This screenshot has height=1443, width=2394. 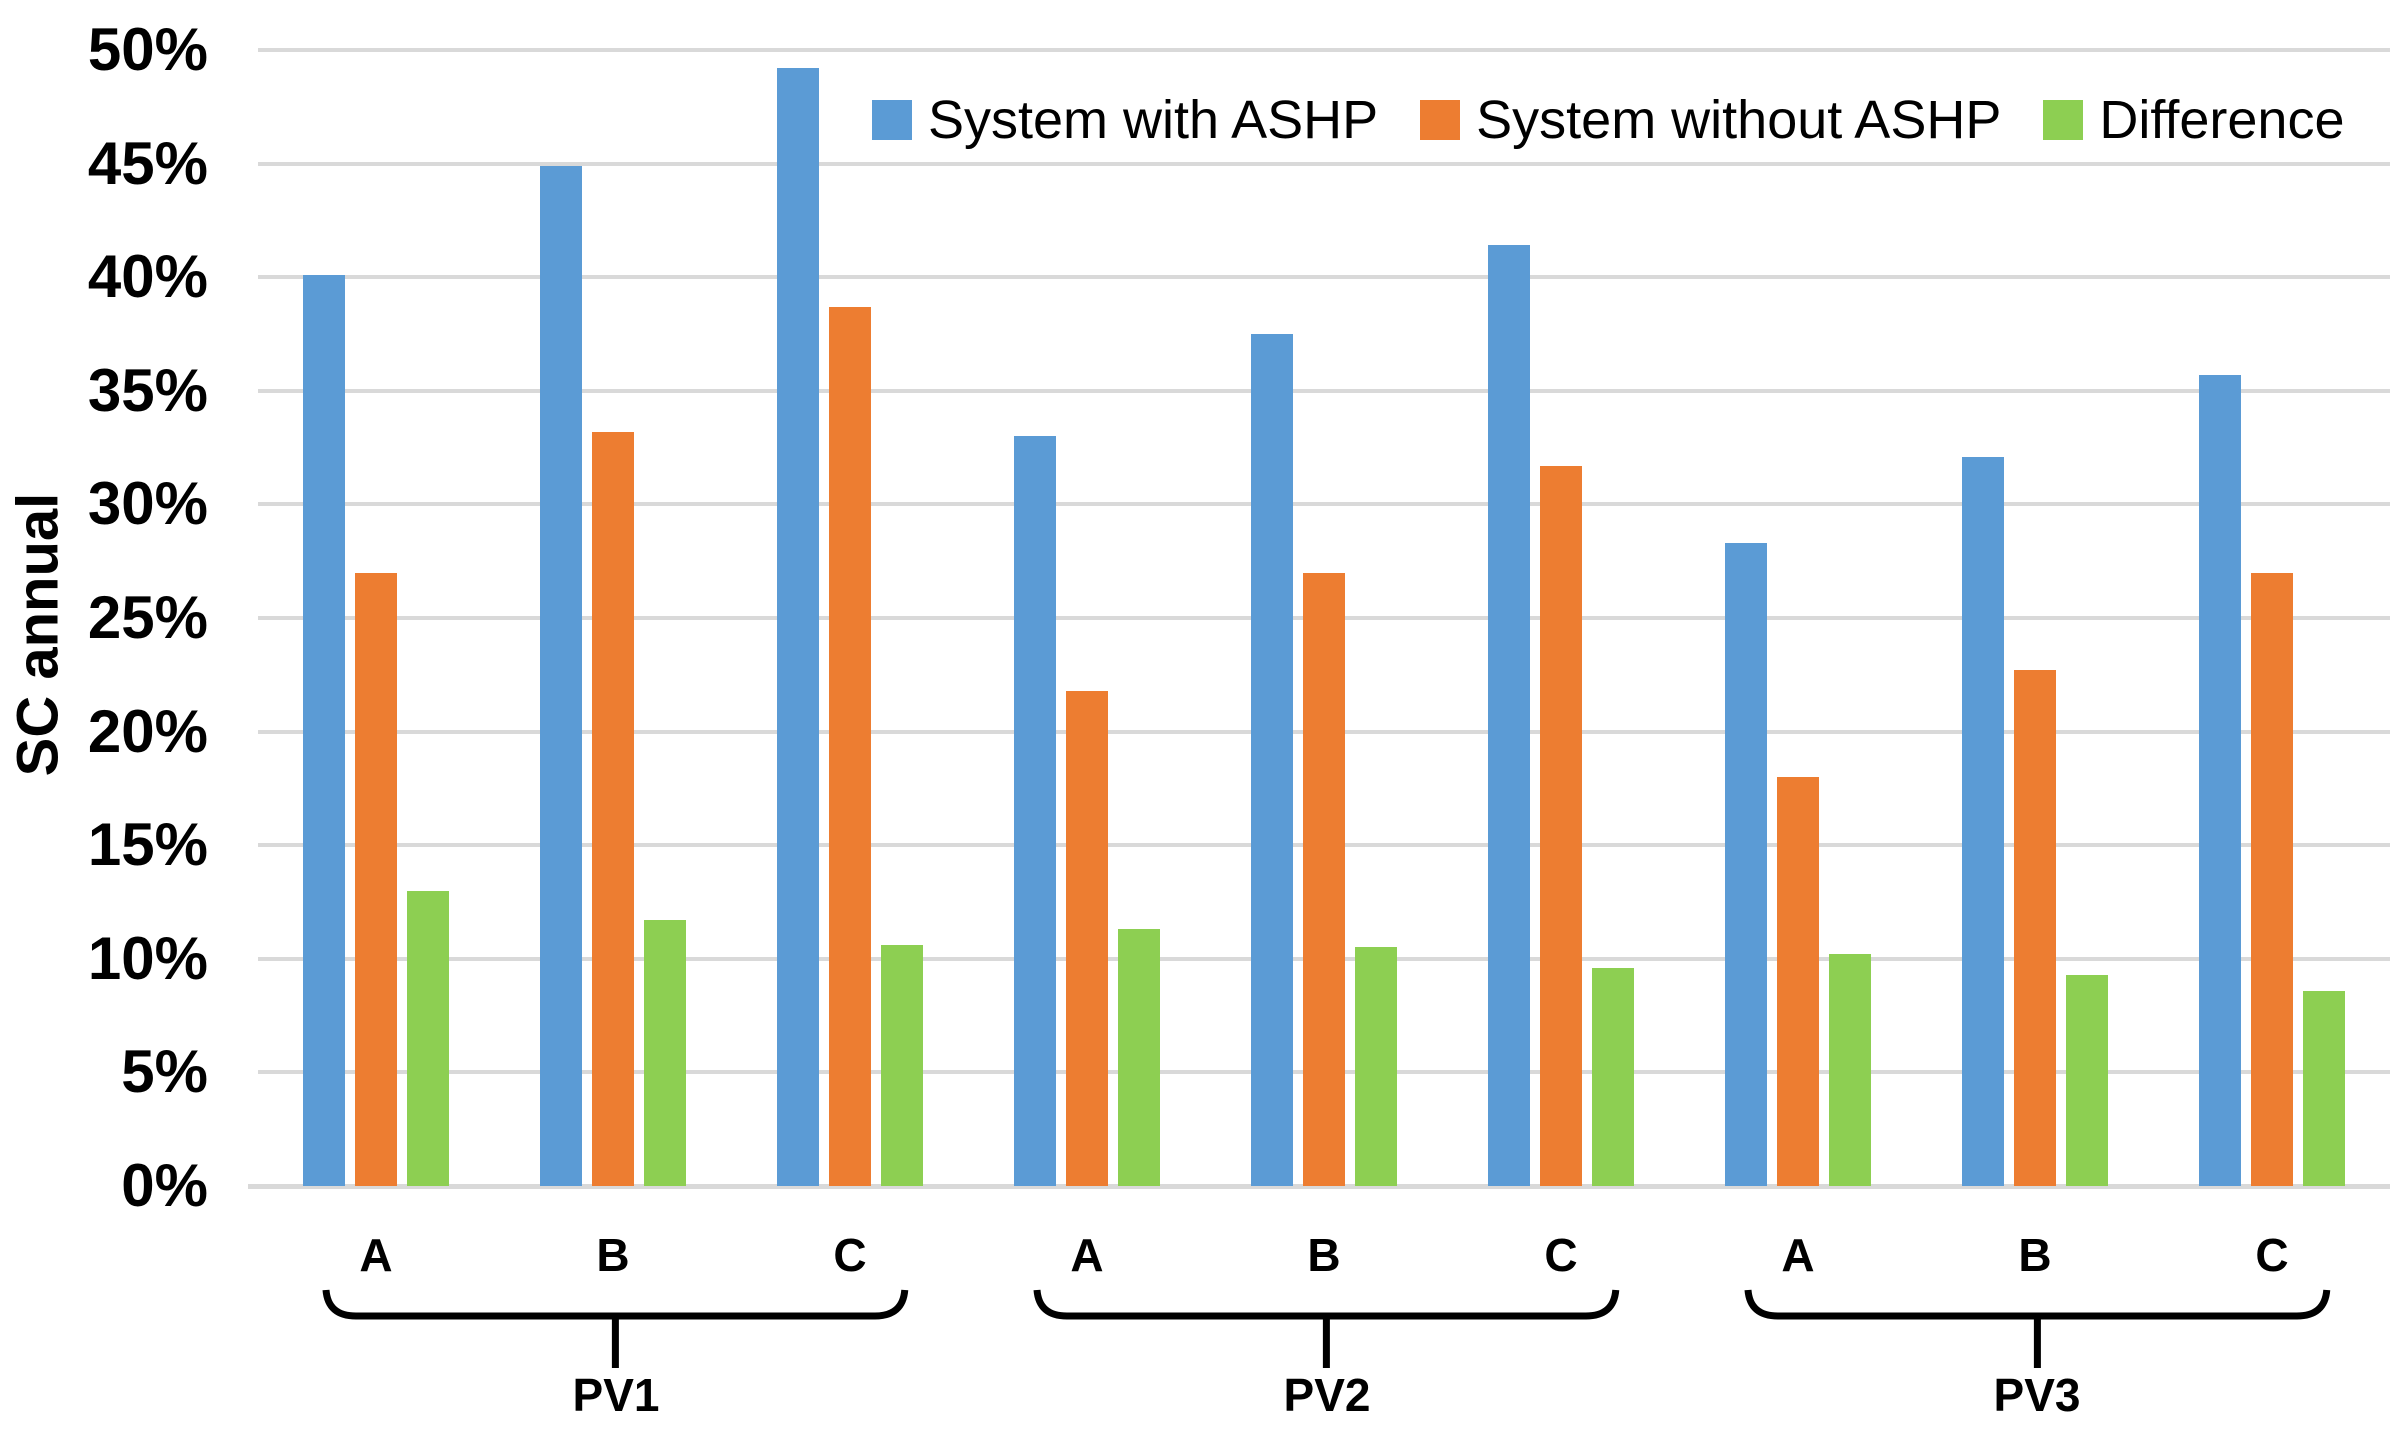 I want to click on legend-label: System without ASHP, so click(x=1739, y=120).